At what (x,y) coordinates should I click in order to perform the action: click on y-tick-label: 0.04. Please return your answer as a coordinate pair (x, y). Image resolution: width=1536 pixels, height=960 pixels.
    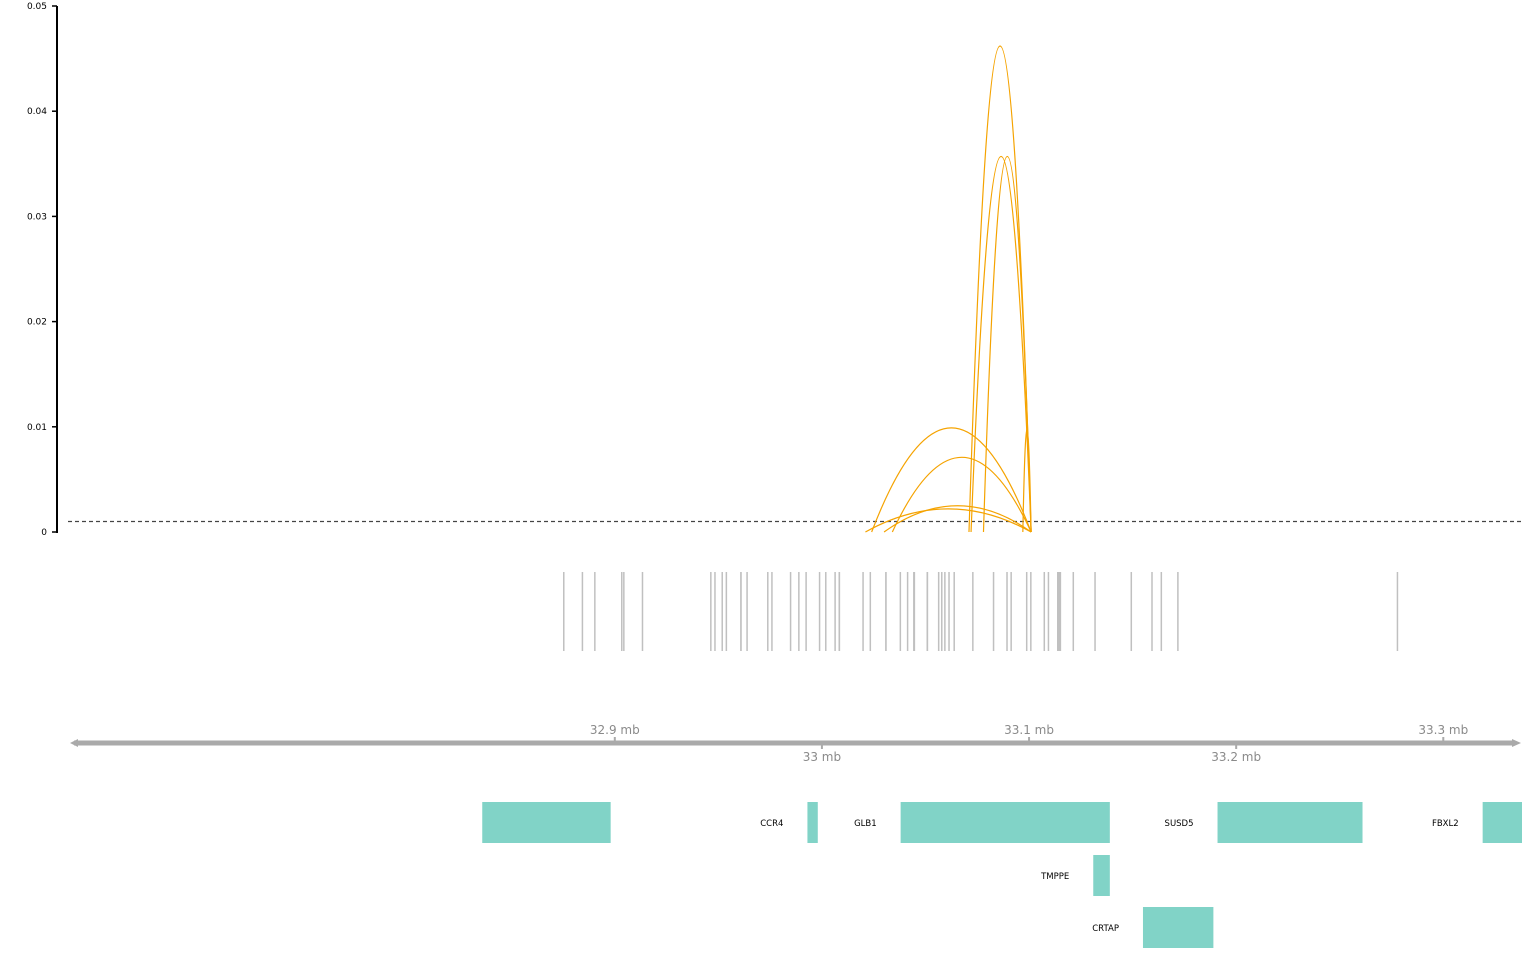
    Looking at the image, I should click on (37, 112).